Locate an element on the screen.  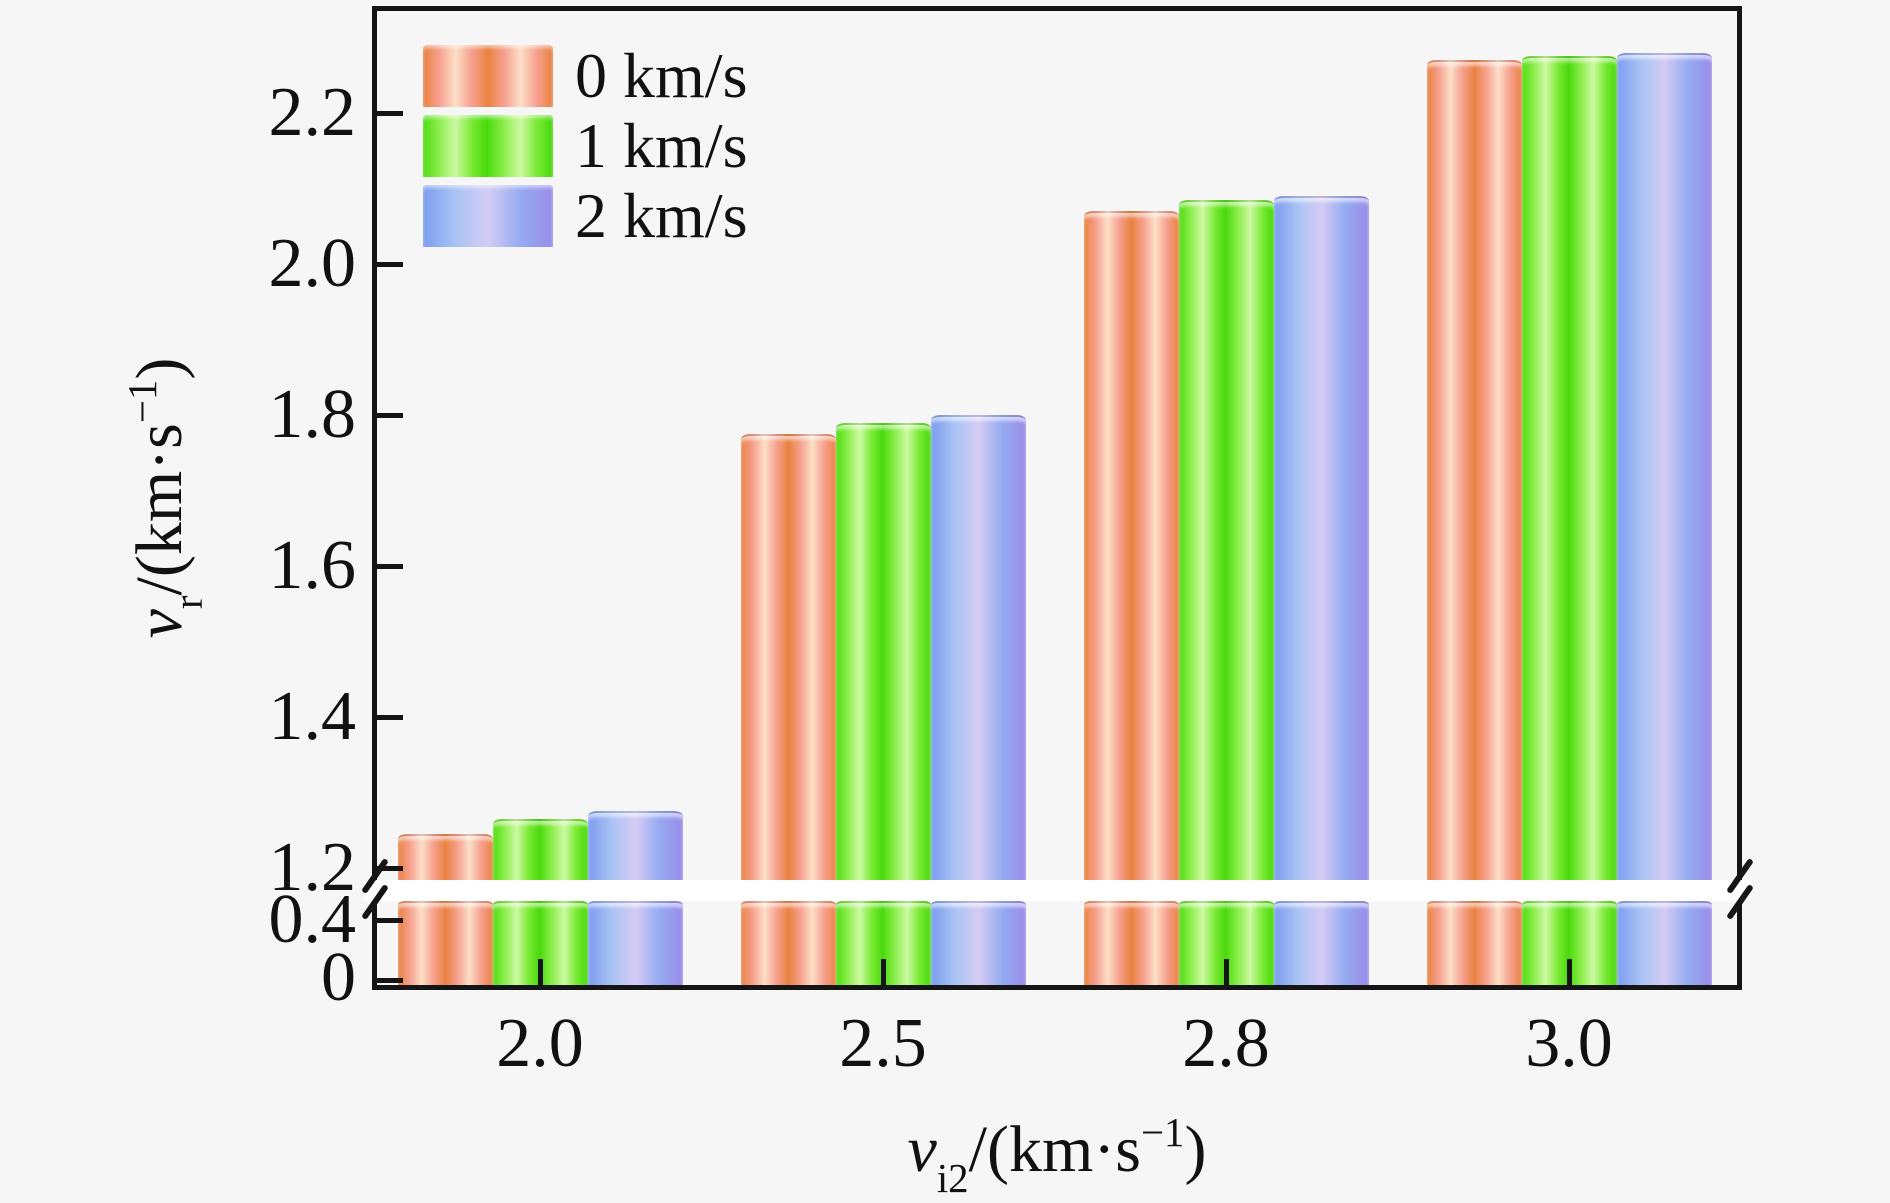
y-tick-label: 0.4 is located at coordinates (312, 919).